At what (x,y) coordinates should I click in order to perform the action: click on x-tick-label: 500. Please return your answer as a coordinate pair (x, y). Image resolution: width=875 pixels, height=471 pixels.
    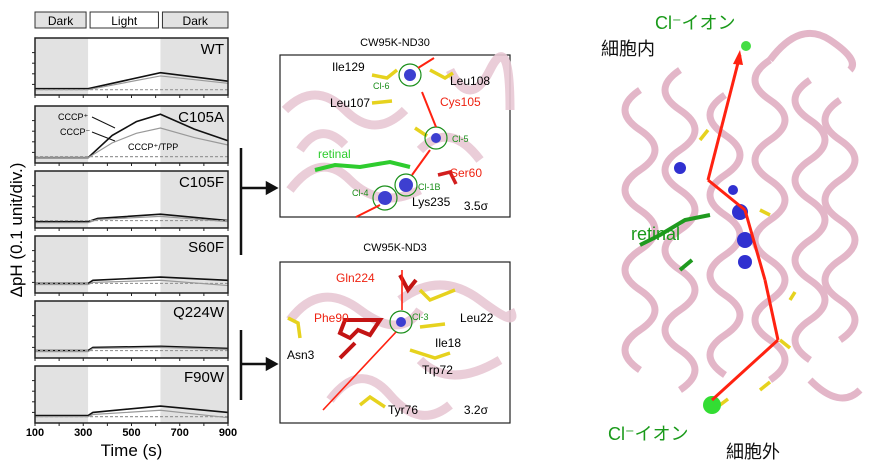
    Looking at the image, I should click on (131, 433).